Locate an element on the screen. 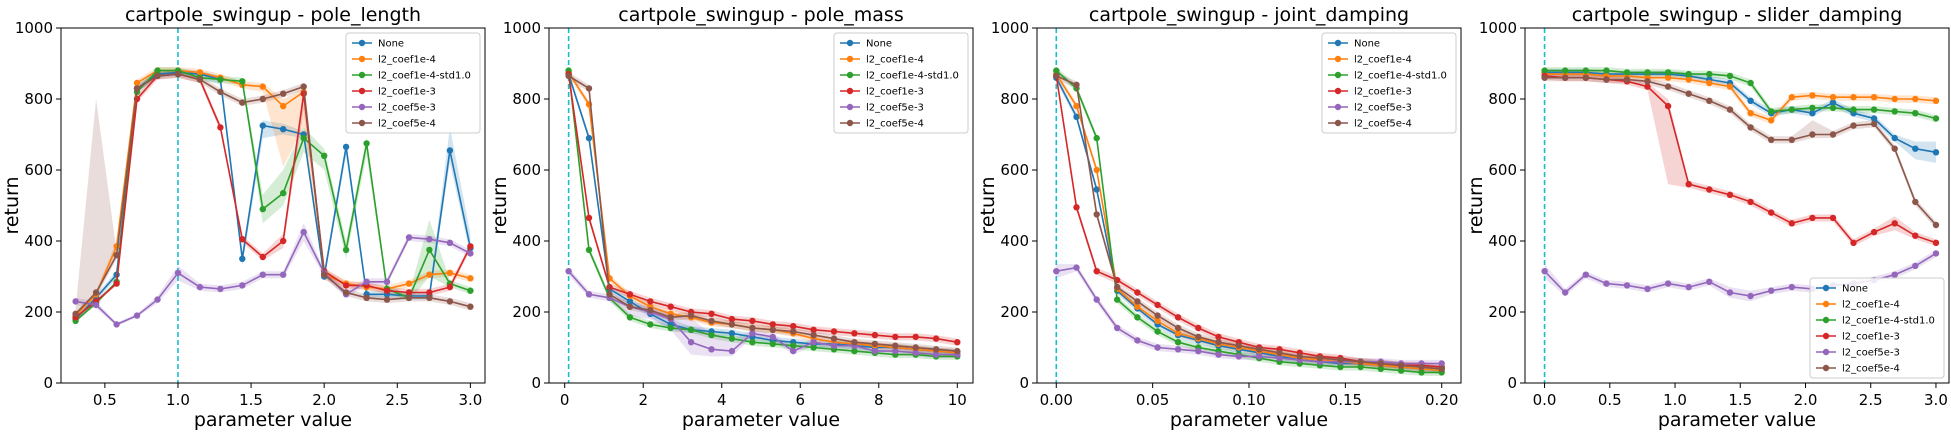 This screenshot has width=1951, height=433. series-line-l2_coef1e-4-std1.0 is located at coordinates (762, 214).